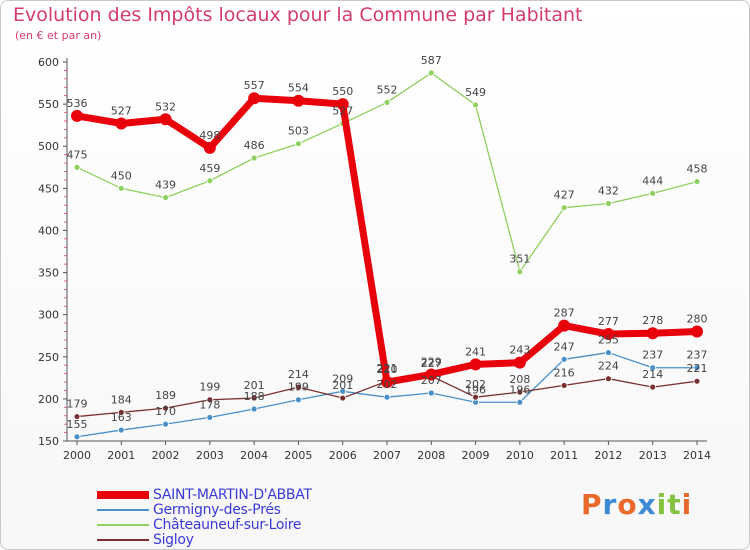  I want to click on y-tick-label: 300, so click(48, 315).